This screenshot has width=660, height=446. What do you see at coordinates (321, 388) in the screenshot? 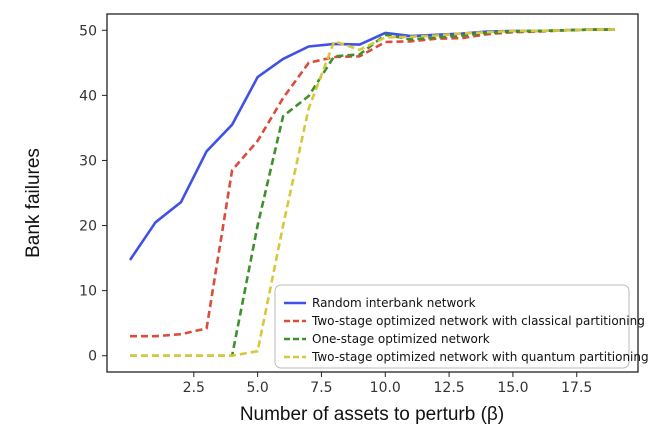
I see `x-tick-label: 7.5` at bounding box center [321, 388].